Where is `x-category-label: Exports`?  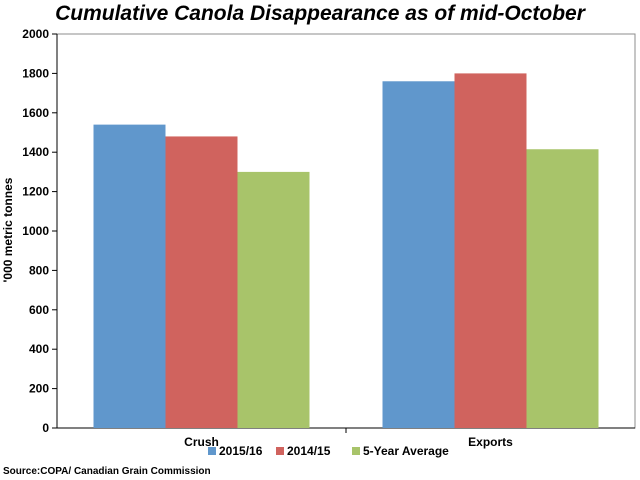
x-category-label: Exports is located at coordinates (490, 442).